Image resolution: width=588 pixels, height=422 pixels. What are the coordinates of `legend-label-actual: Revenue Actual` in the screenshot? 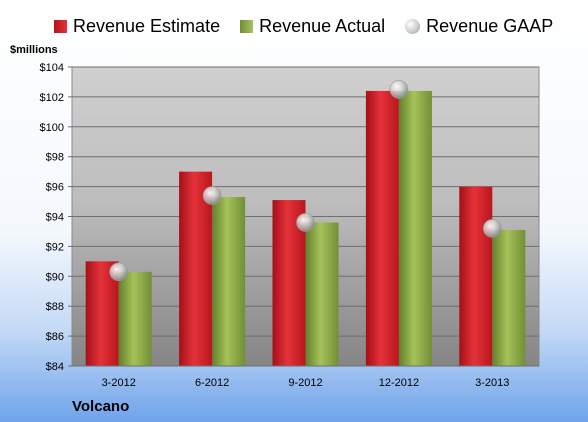 It's located at (322, 26).